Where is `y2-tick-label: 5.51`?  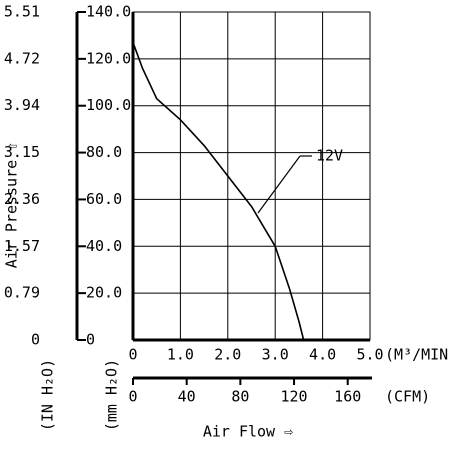 y2-tick-label: 5.51 is located at coordinates (22, 12).